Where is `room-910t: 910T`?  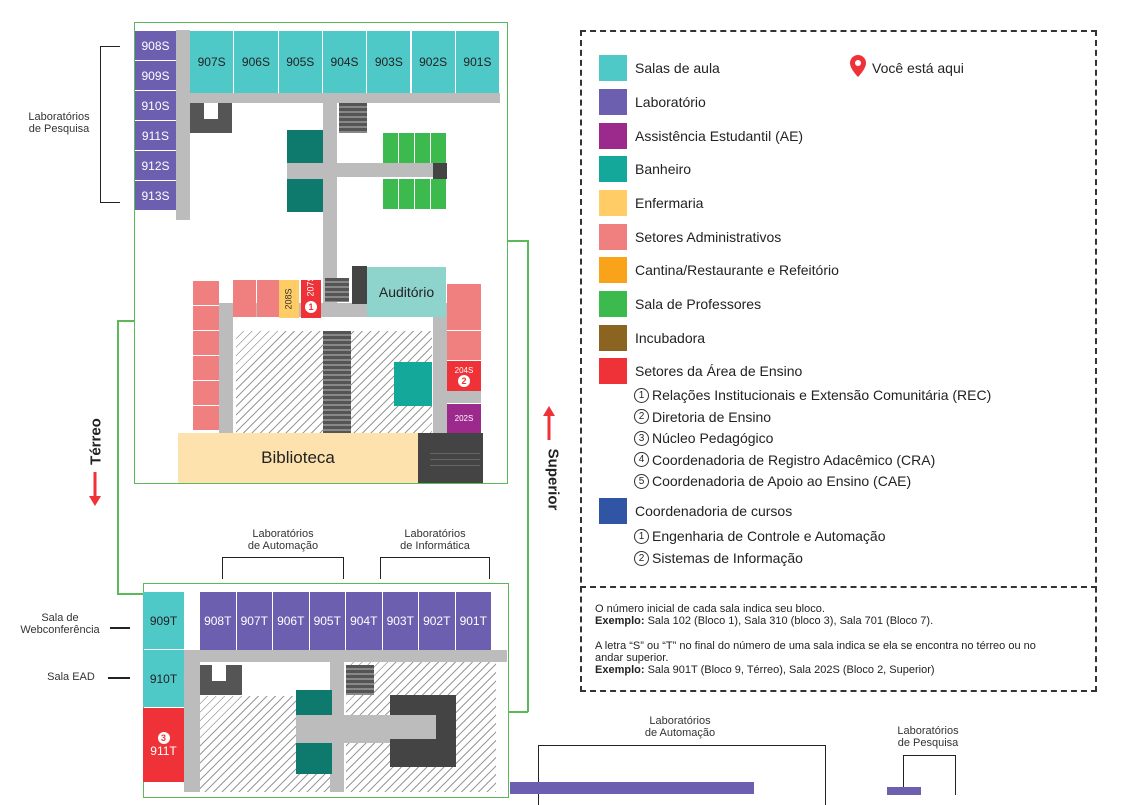 room-910t: 910T is located at coordinates (163, 678).